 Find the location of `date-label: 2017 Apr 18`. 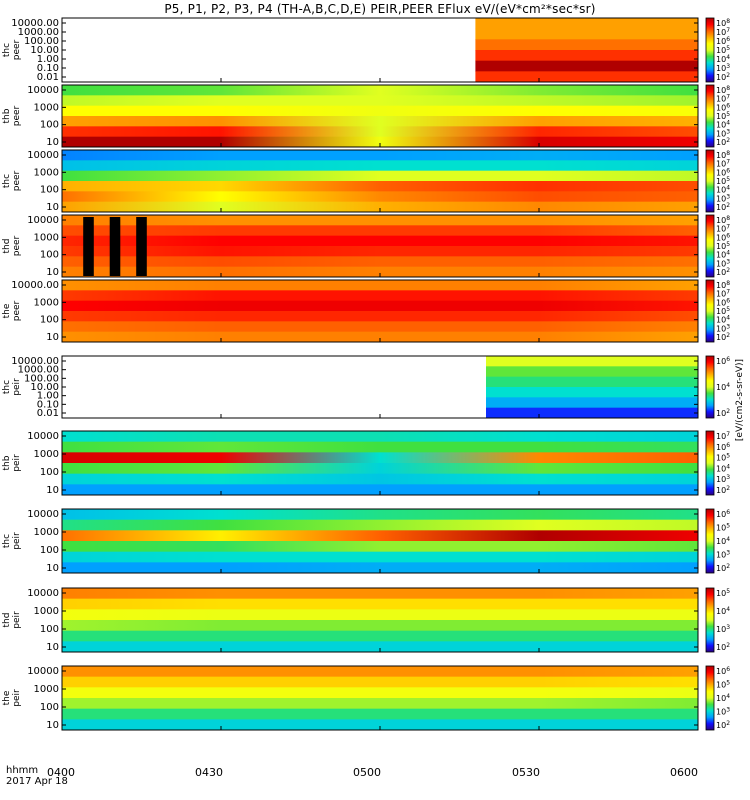

date-label: 2017 Apr 18 is located at coordinates (37, 781).